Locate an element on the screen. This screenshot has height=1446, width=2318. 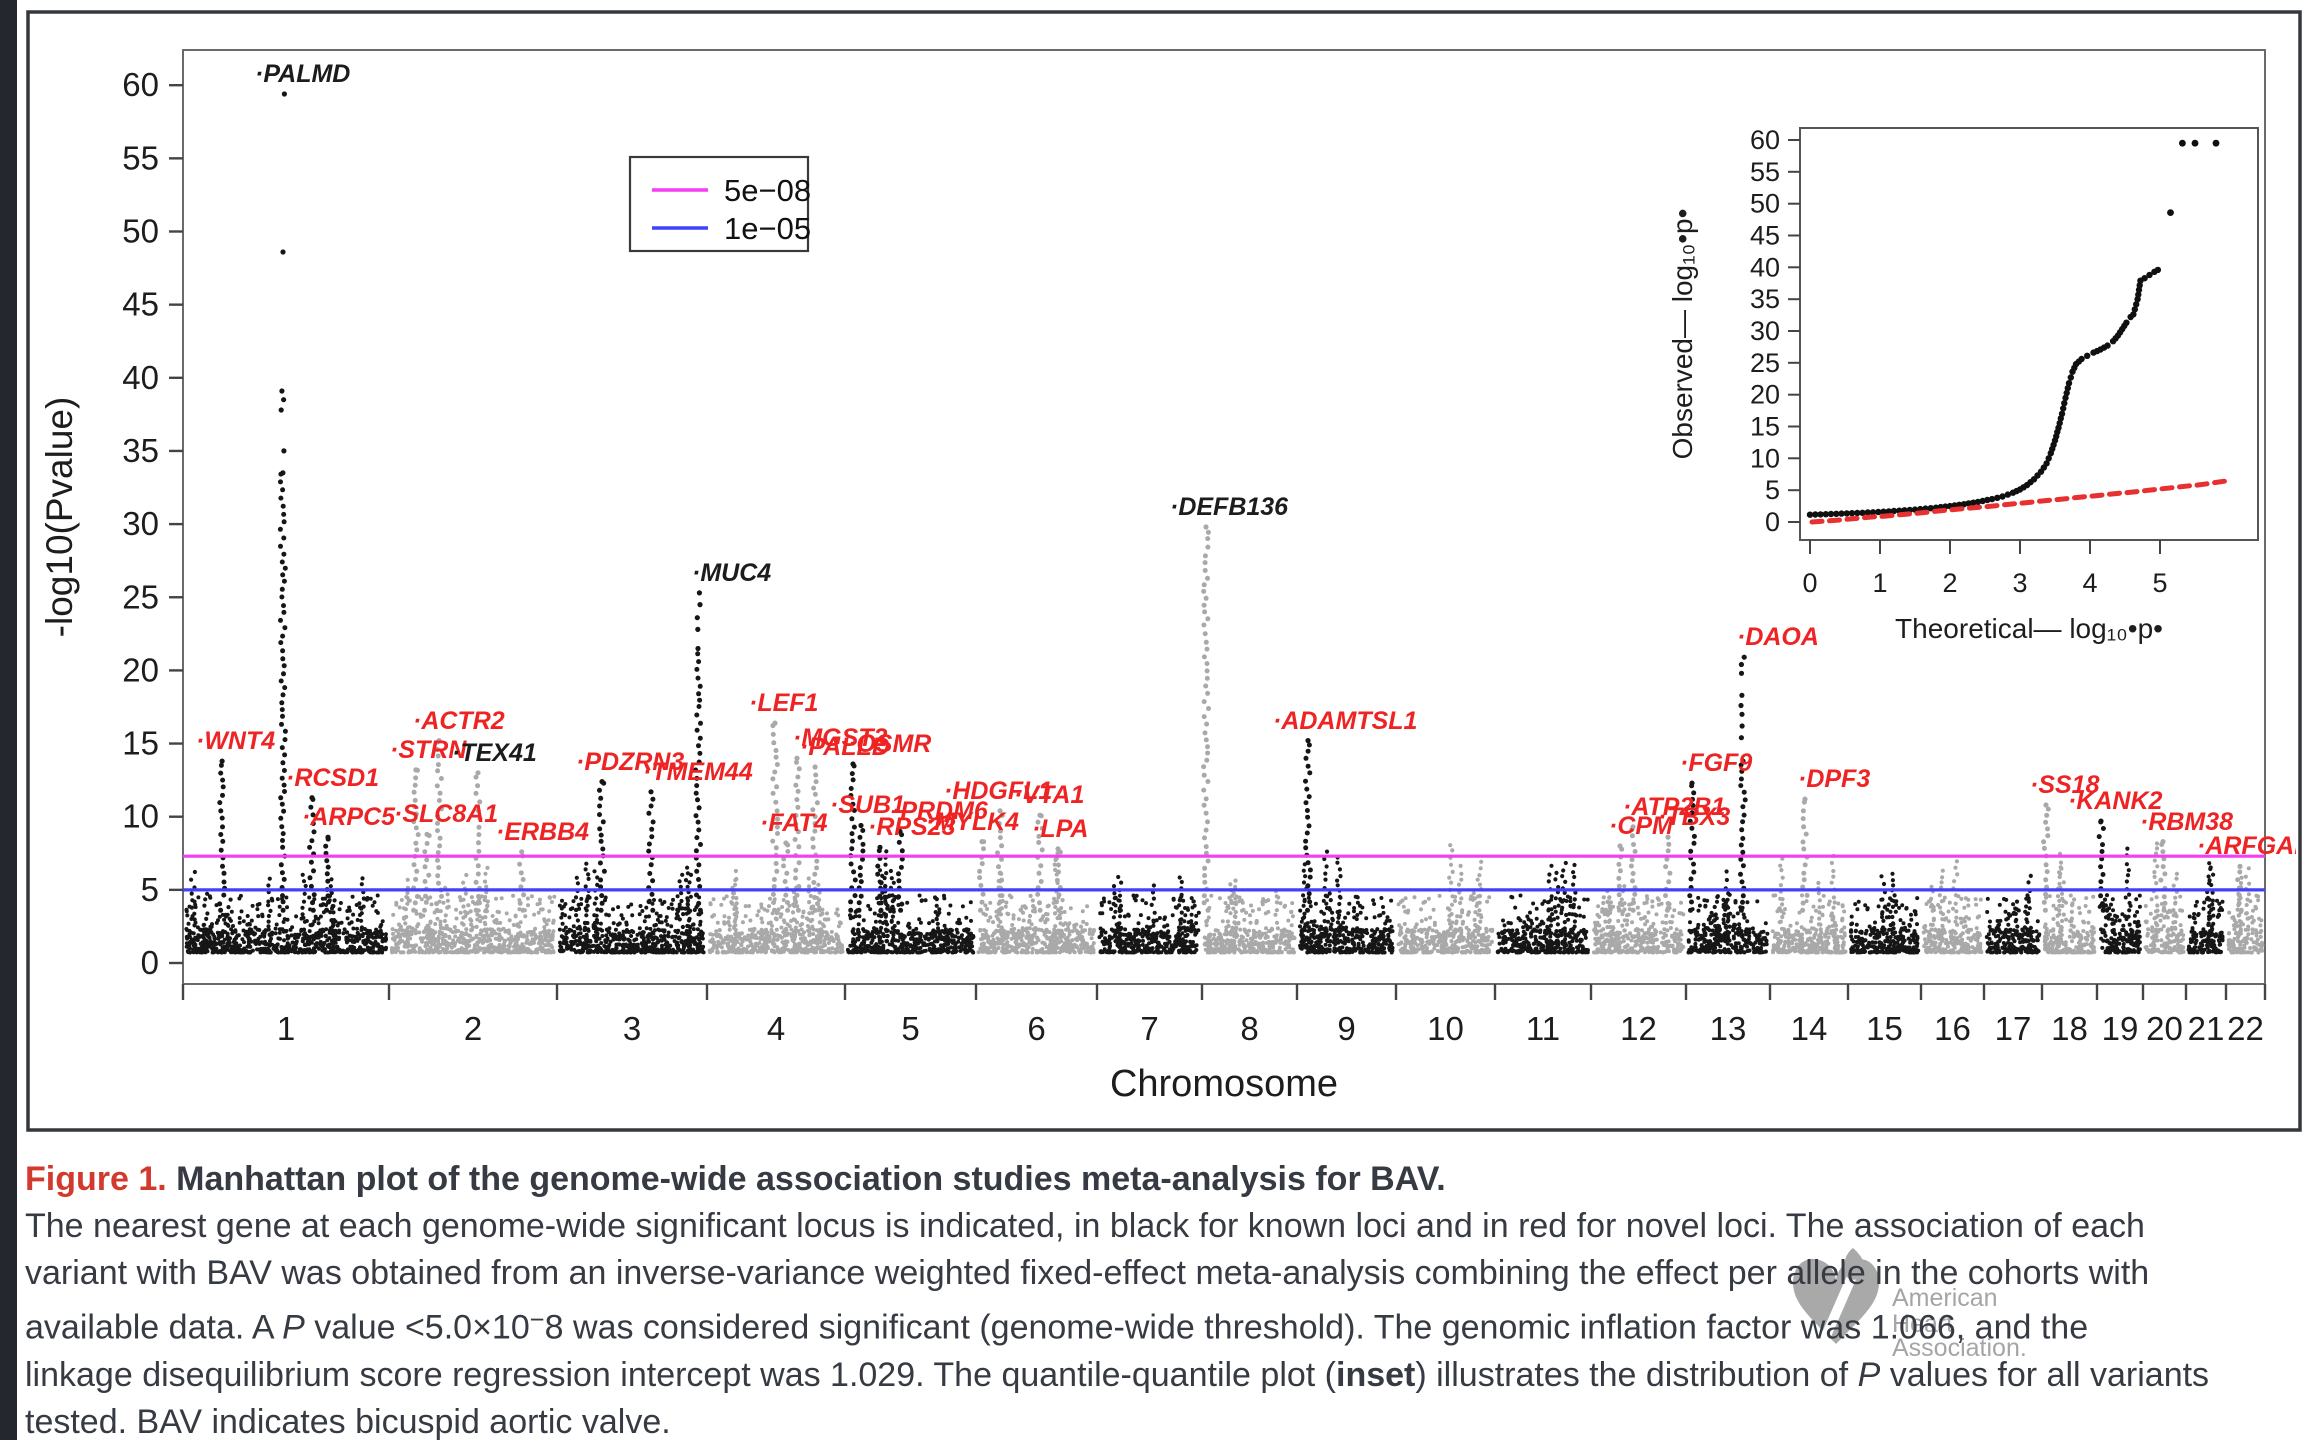
qq-y-axis-title: Observed— log₁₀•p• is located at coordinates (1682, 334).